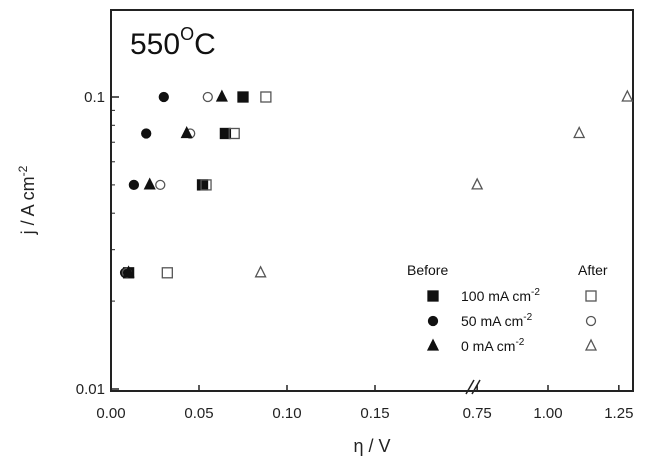 The height and width of the screenshot is (460, 647). What do you see at coordinates (110, 413) in the screenshot?
I see `x-tick-label: 0.00` at bounding box center [110, 413].